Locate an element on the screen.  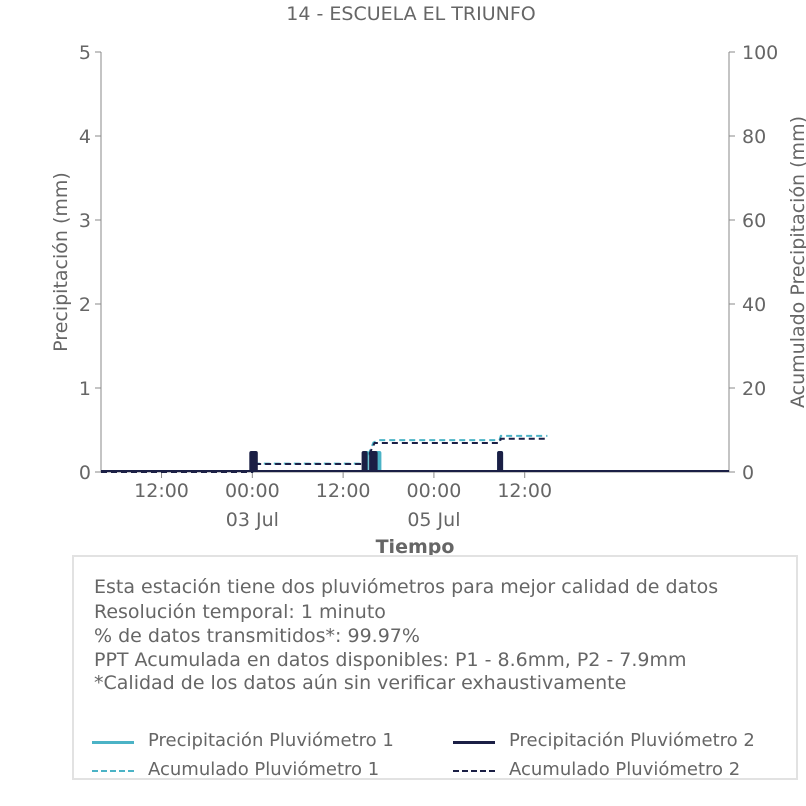
legend-label-precip-p1: Precipitación Pluviómetro 1 is located at coordinates (271, 740).